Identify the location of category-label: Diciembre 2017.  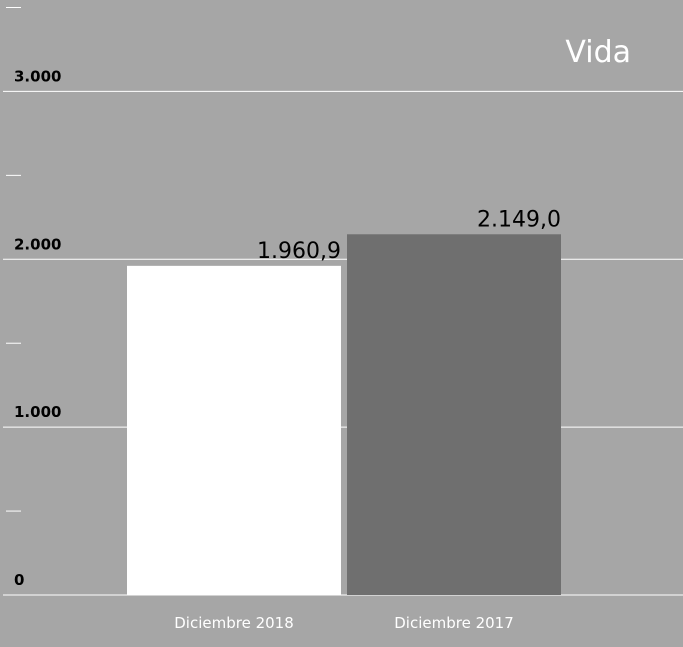
(454, 623).